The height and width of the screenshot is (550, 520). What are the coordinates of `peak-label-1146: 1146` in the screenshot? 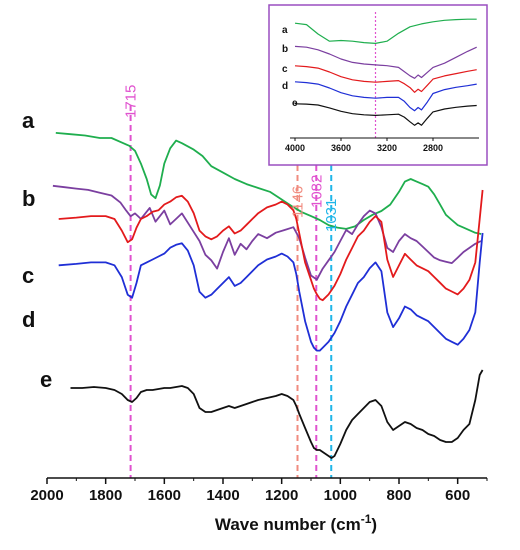 It's located at (298, 202).